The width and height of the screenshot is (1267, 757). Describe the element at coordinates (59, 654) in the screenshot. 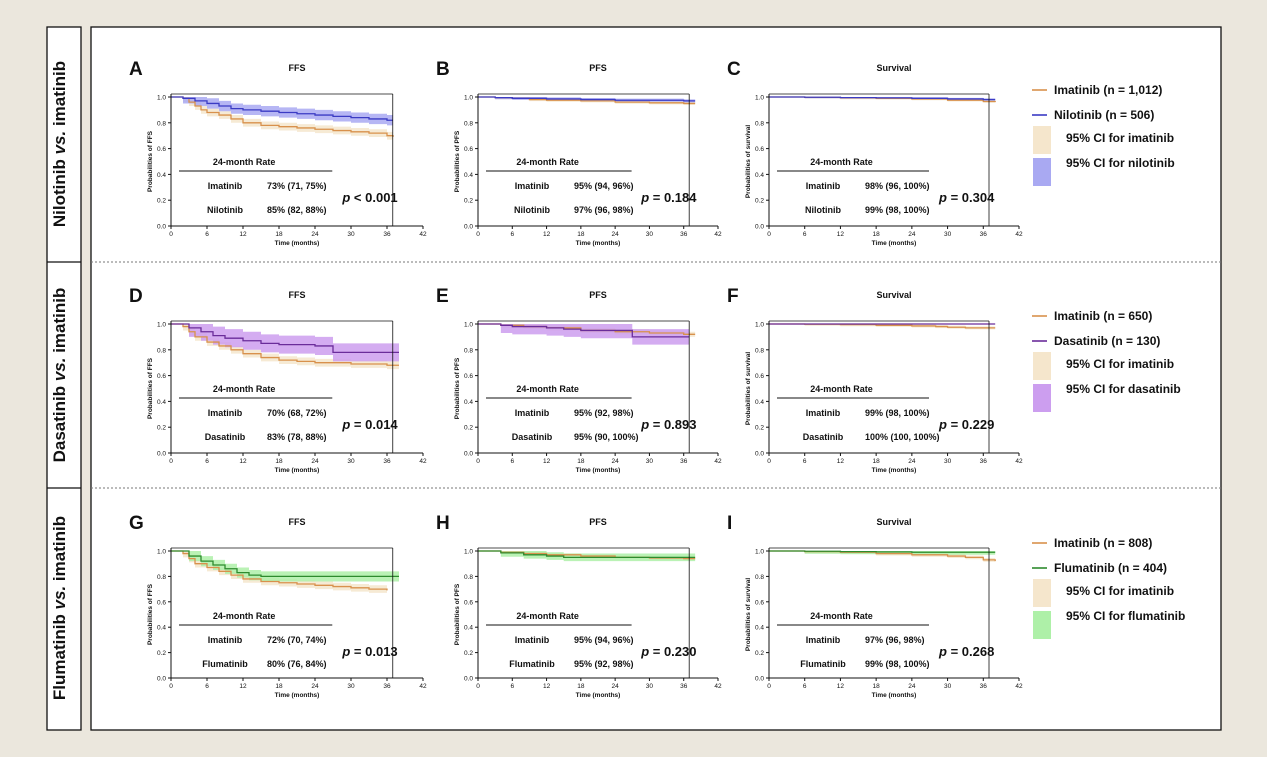

I see `row-label-text: Flumatinib` at that location.